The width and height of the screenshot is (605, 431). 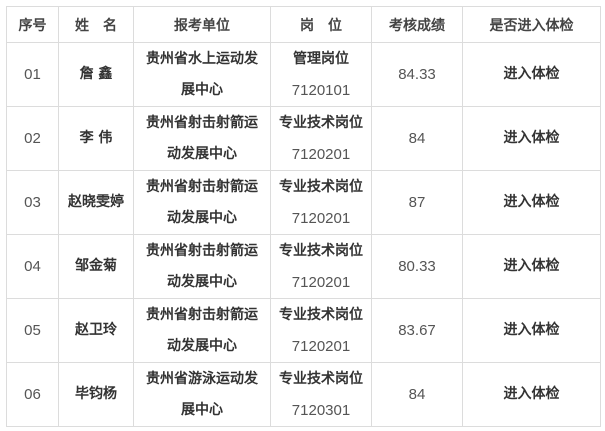 What do you see at coordinates (32, 74) in the screenshot?
I see `row-no: 01` at bounding box center [32, 74].